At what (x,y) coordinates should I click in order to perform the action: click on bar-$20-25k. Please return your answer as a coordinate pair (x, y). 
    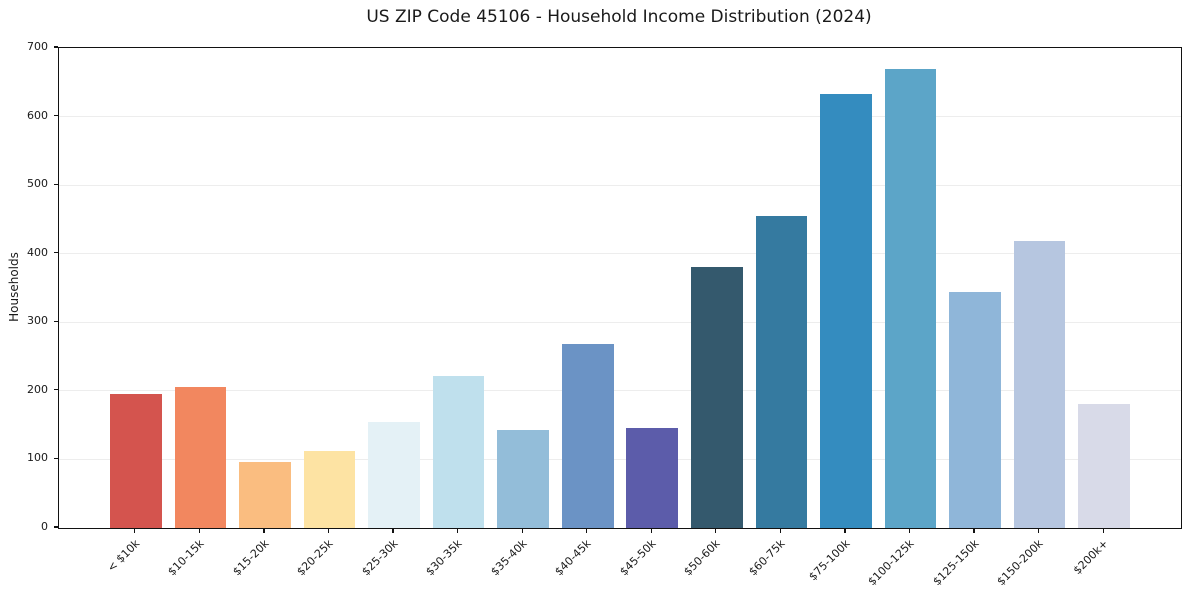
    Looking at the image, I should click on (329, 489).